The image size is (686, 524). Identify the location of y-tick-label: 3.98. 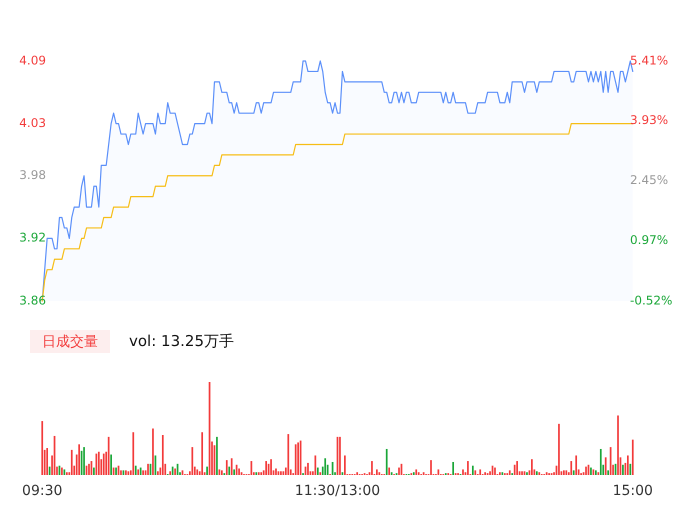
(32, 175).